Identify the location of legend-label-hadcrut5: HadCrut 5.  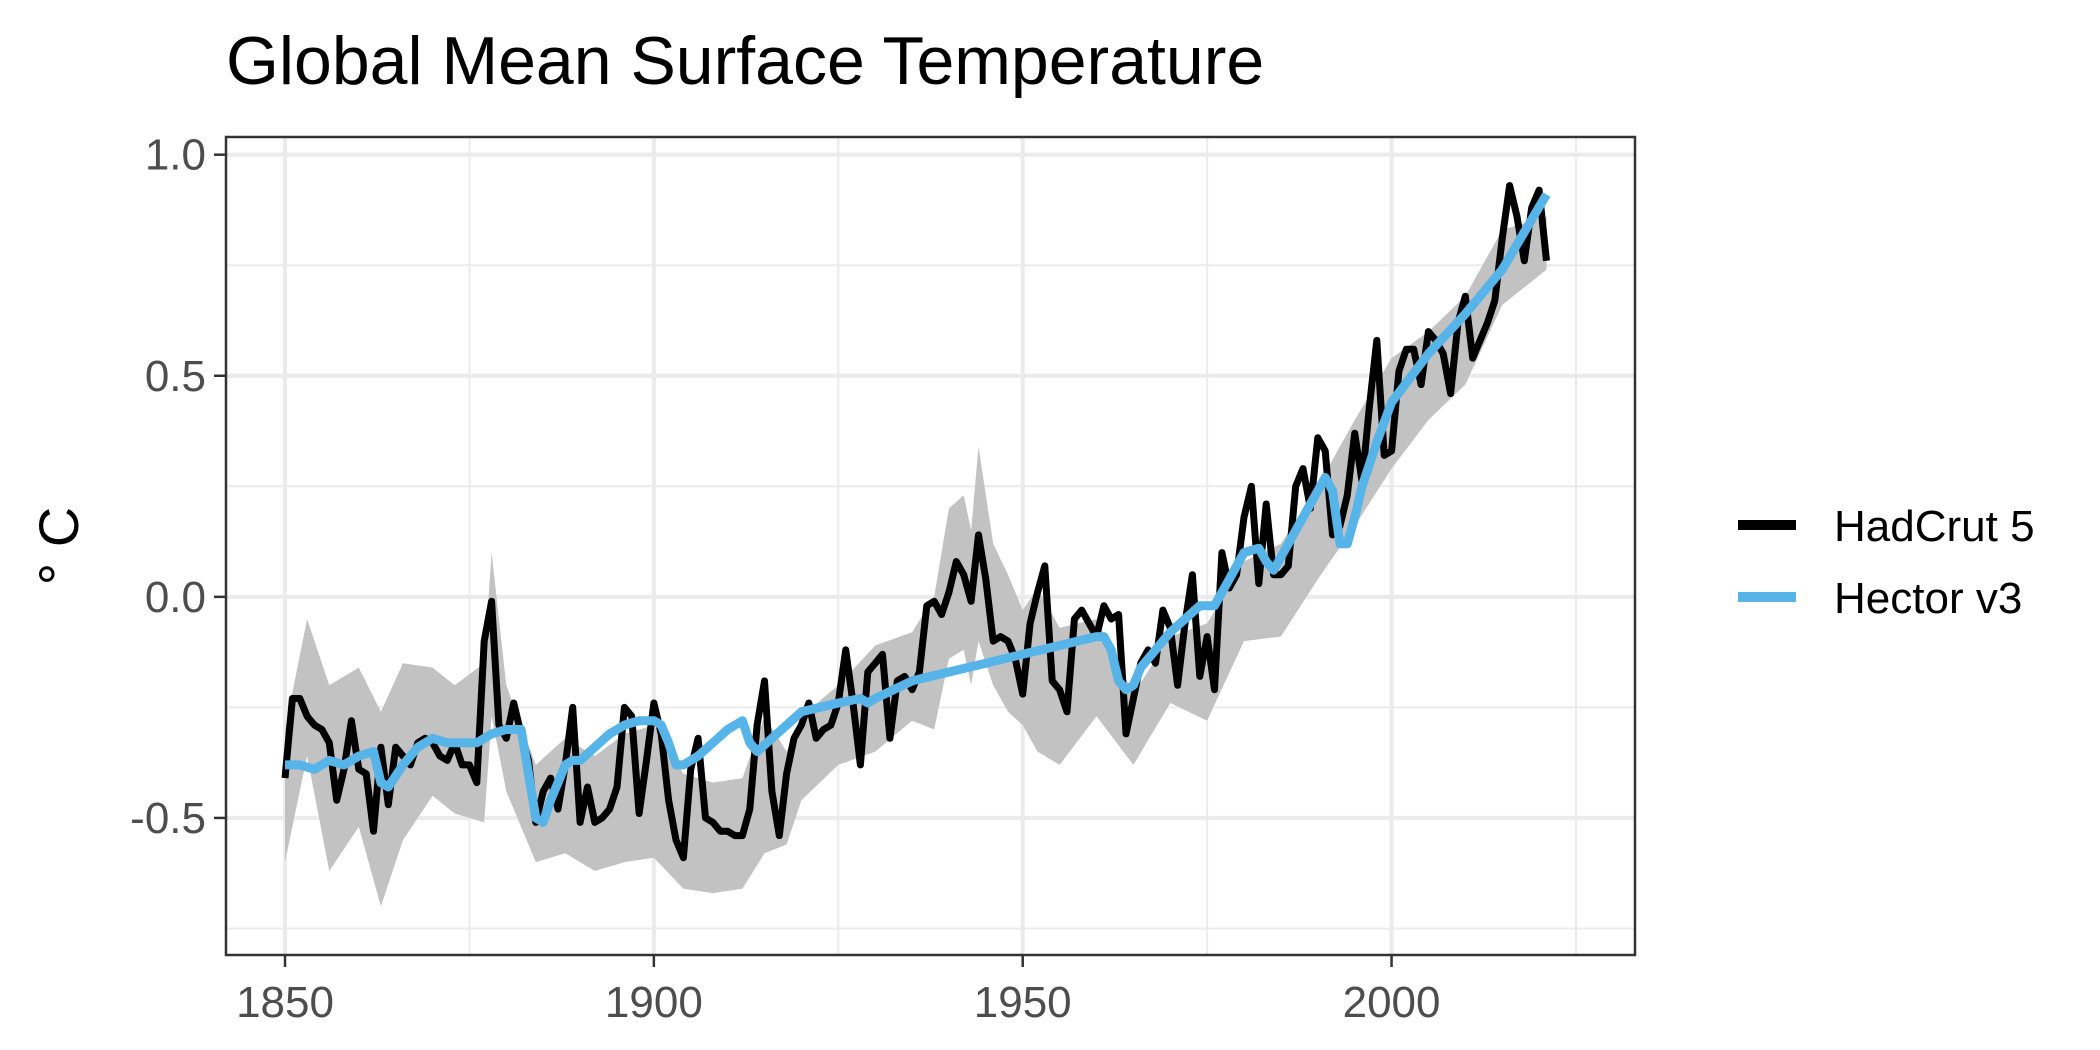
(1934, 526).